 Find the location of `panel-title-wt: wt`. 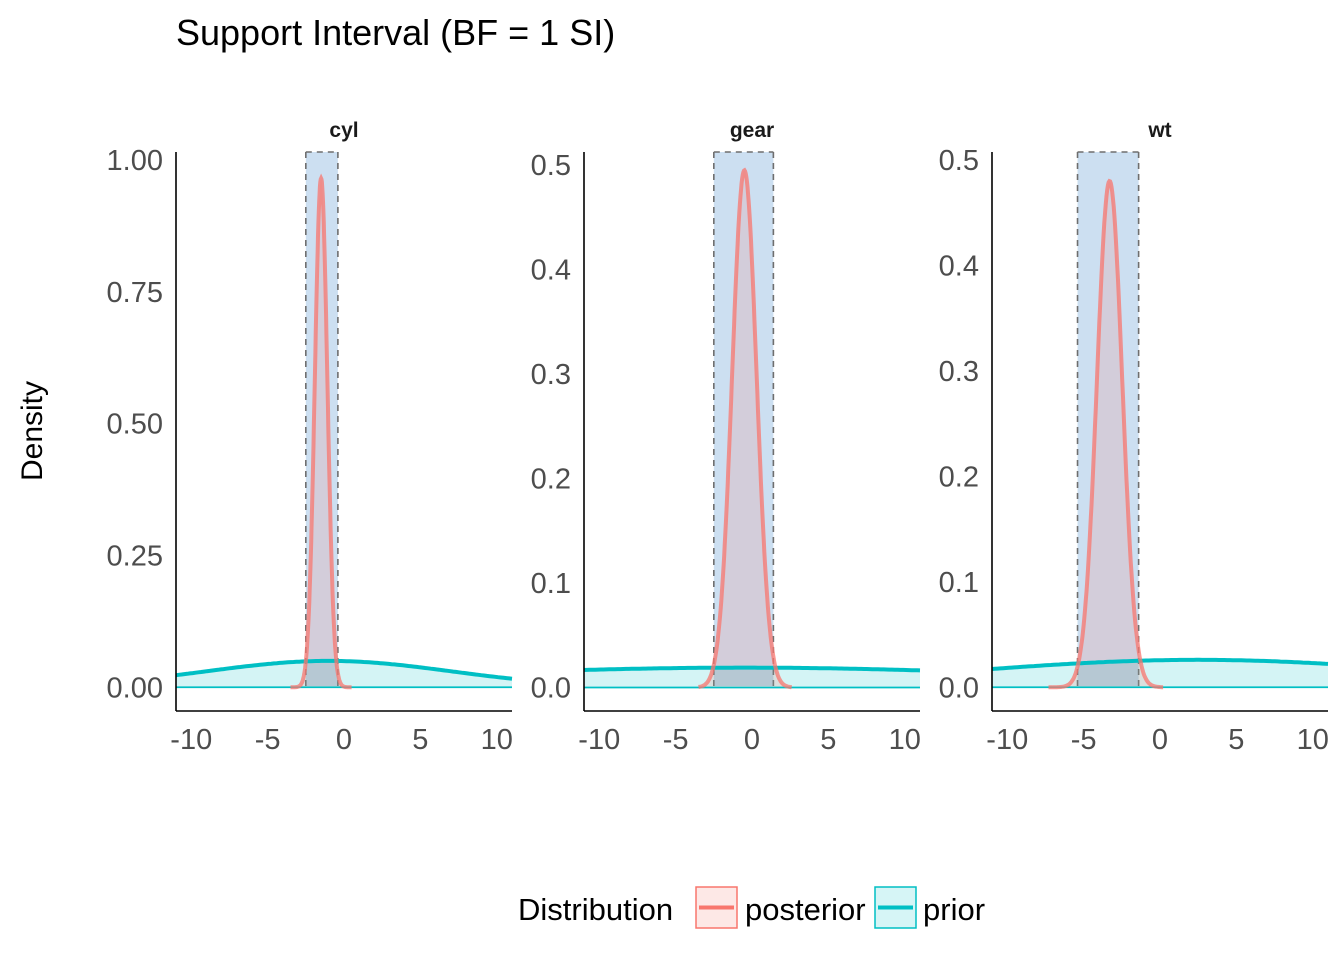

panel-title-wt: wt is located at coordinates (1159, 130).